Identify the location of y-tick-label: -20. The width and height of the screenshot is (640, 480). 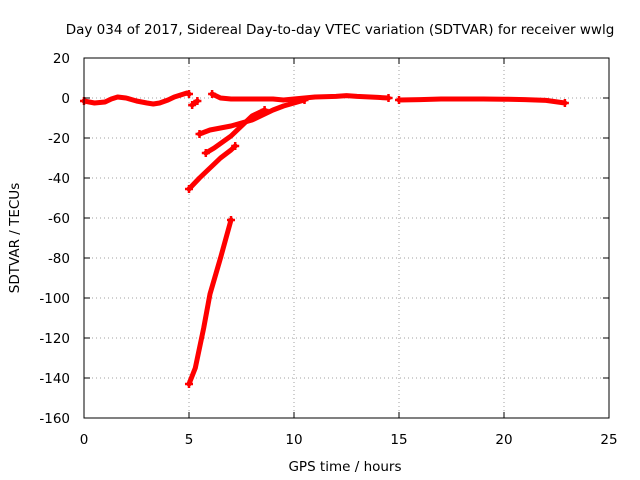
(59, 139).